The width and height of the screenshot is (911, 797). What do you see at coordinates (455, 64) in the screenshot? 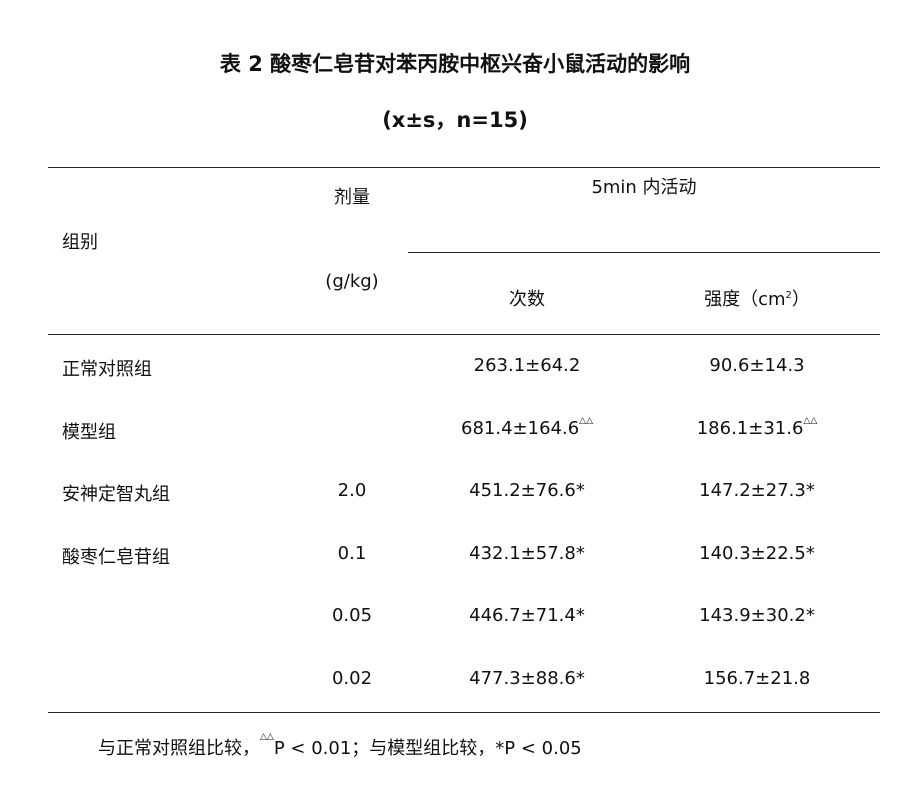
I see `table-title: 表 2 酸枣仁皂苷对苯丙胺中枢兴奋小鼠活动的影响` at bounding box center [455, 64].